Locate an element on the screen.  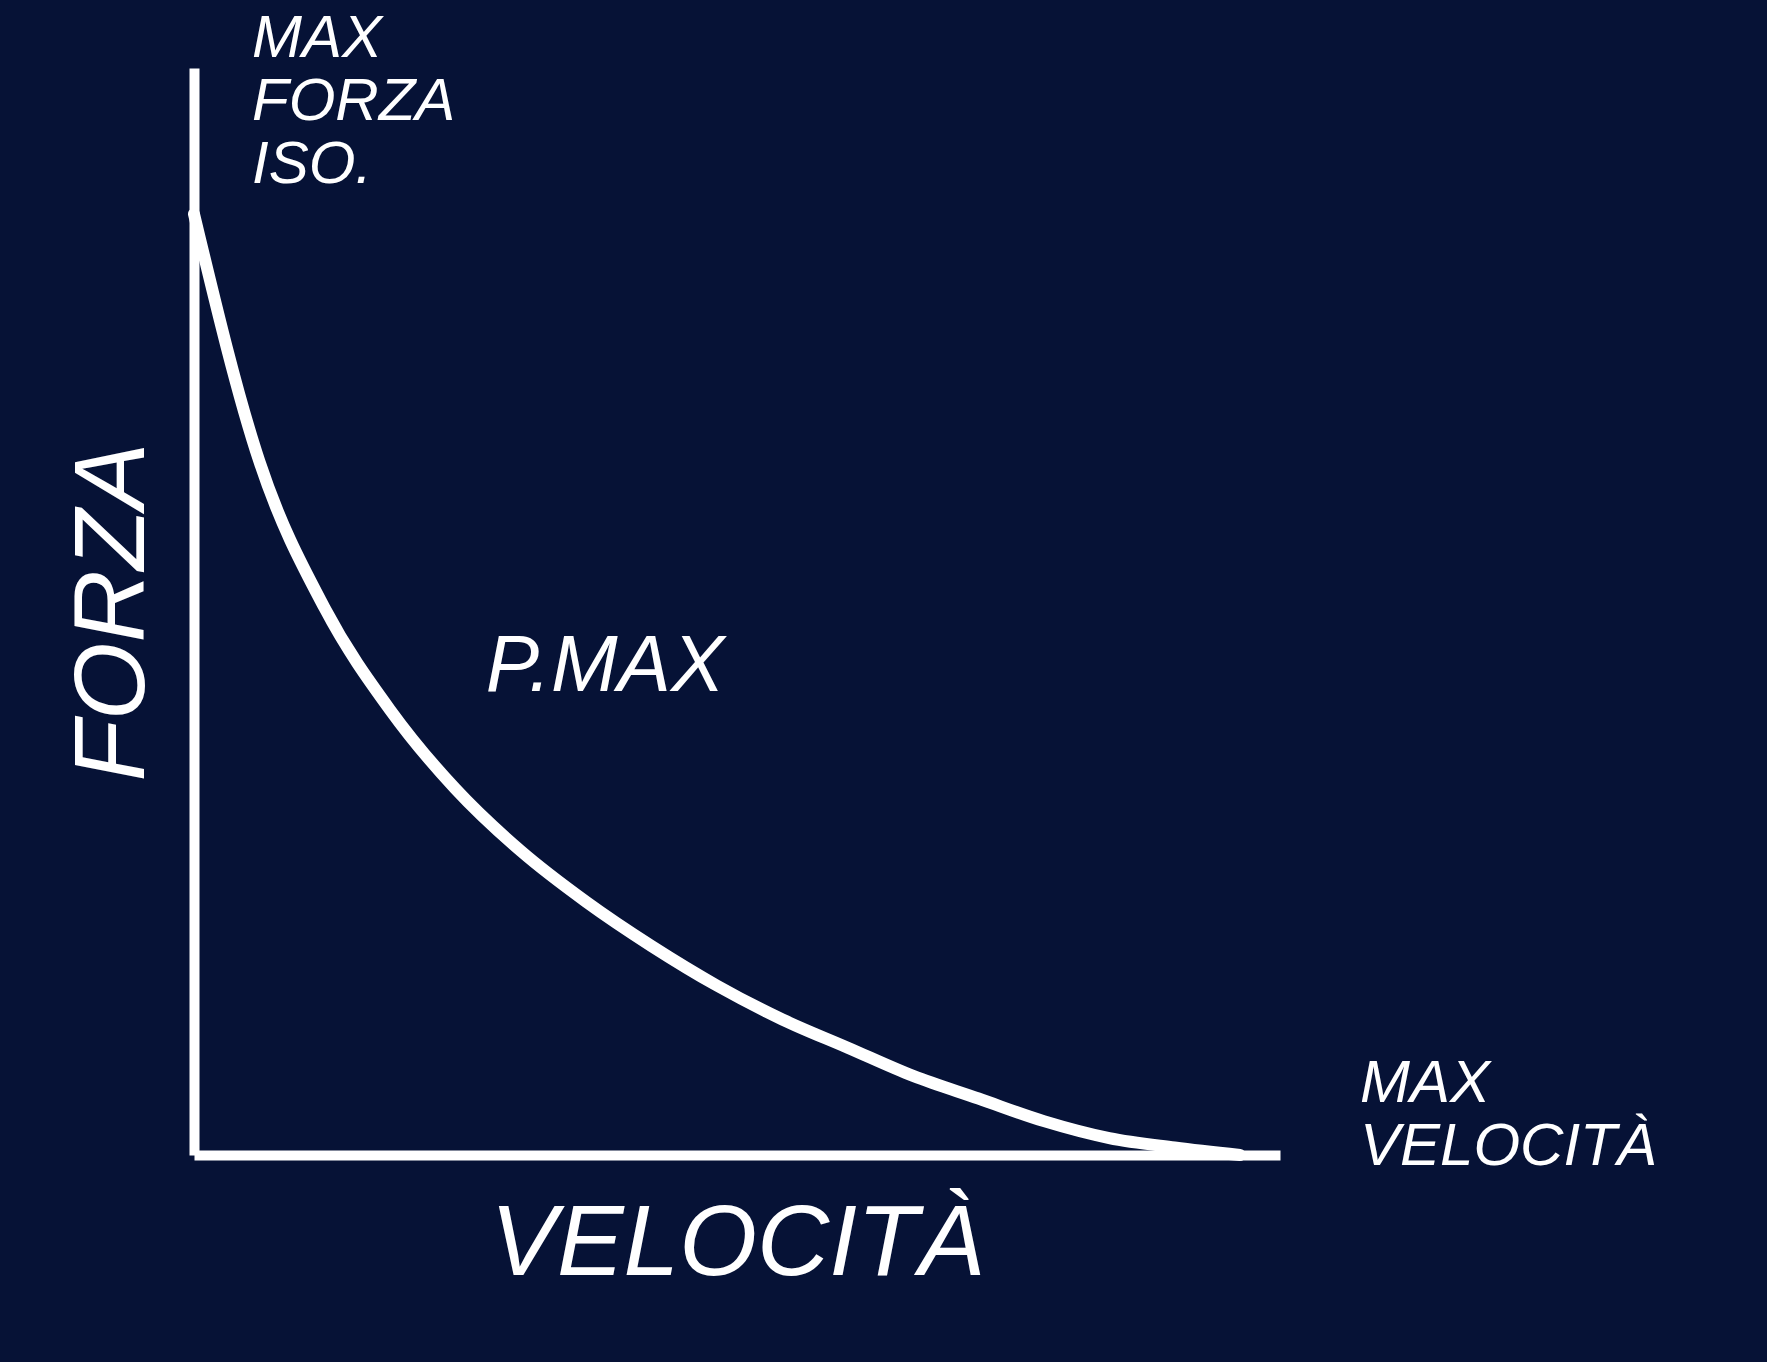
annotation: P.MAX is located at coordinates (606, 663).